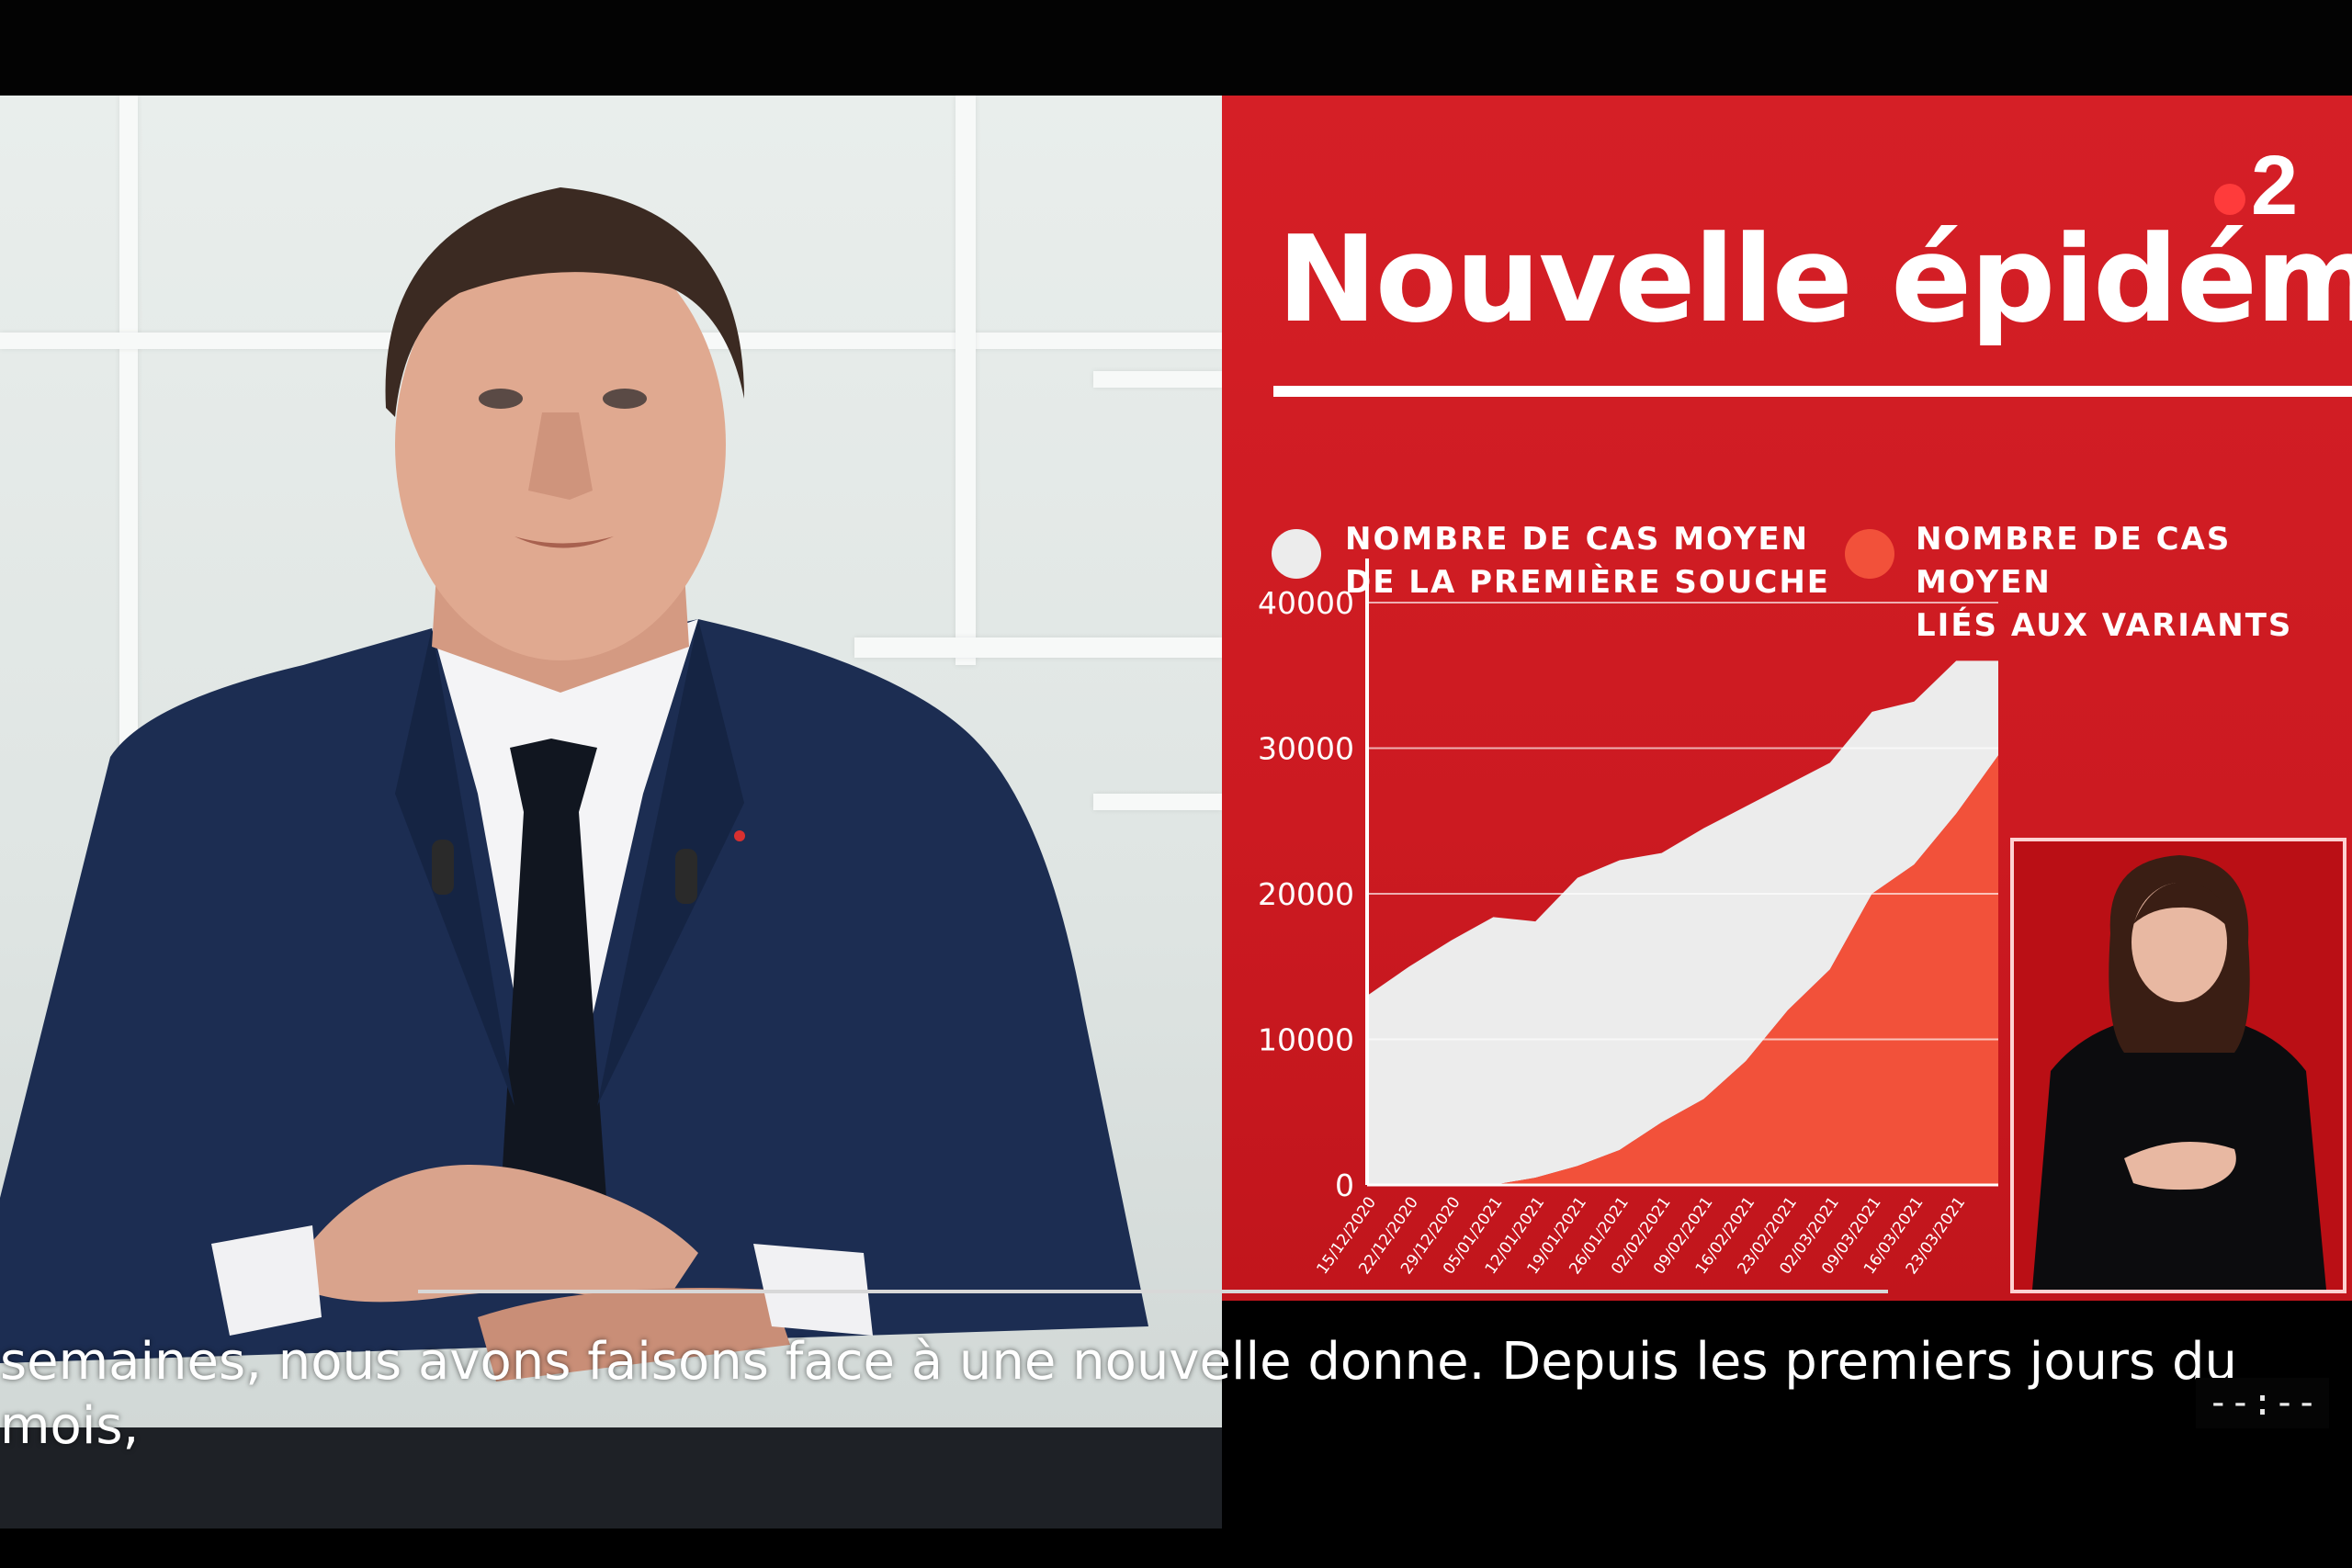 This screenshot has width=2352, height=1568. I want to click on desk, so click(611, 1478).